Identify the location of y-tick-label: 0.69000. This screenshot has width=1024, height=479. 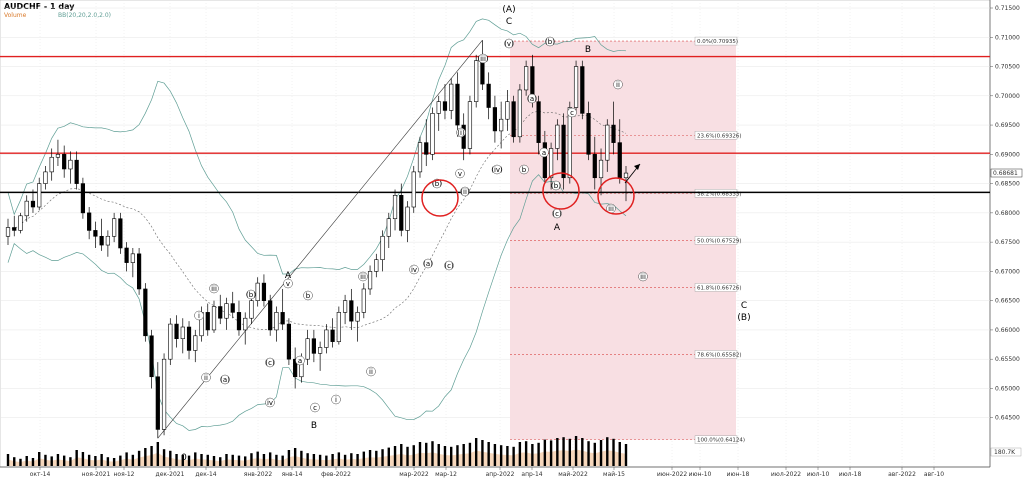
(1007, 154).